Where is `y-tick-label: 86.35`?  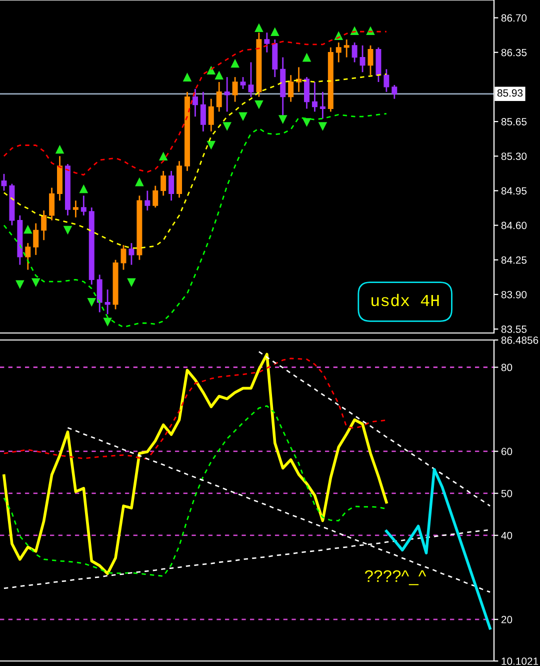 y-tick-label: 86.35 is located at coordinates (514, 52).